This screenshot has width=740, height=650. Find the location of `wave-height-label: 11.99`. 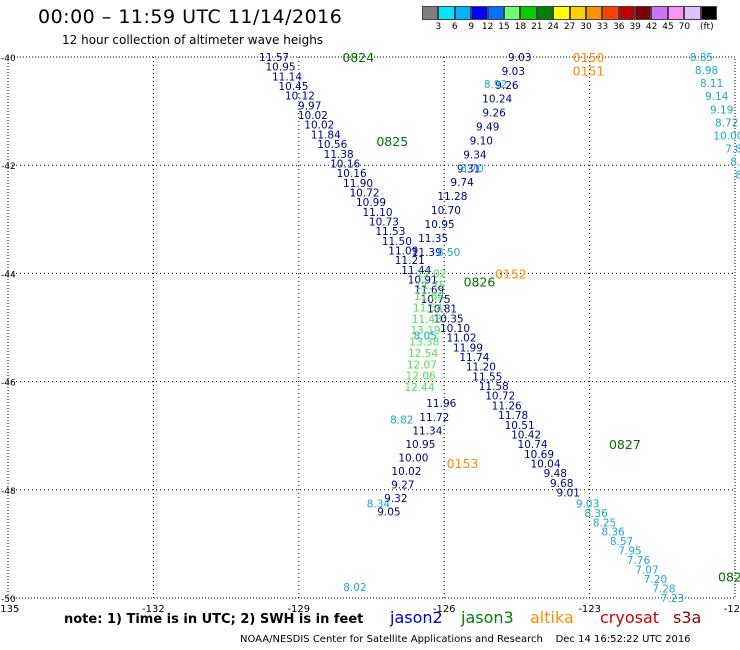

wave-height-label: 11.99 is located at coordinates (468, 348).